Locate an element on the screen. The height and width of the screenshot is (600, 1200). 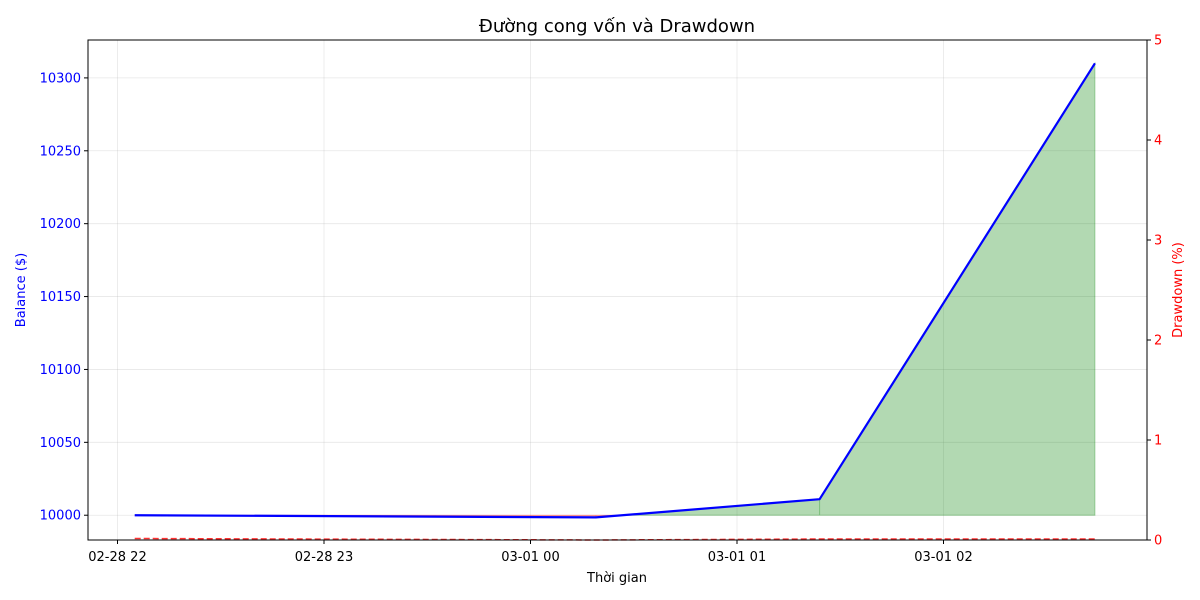
y-right-tick-label: 2 is located at coordinates (1158, 341).